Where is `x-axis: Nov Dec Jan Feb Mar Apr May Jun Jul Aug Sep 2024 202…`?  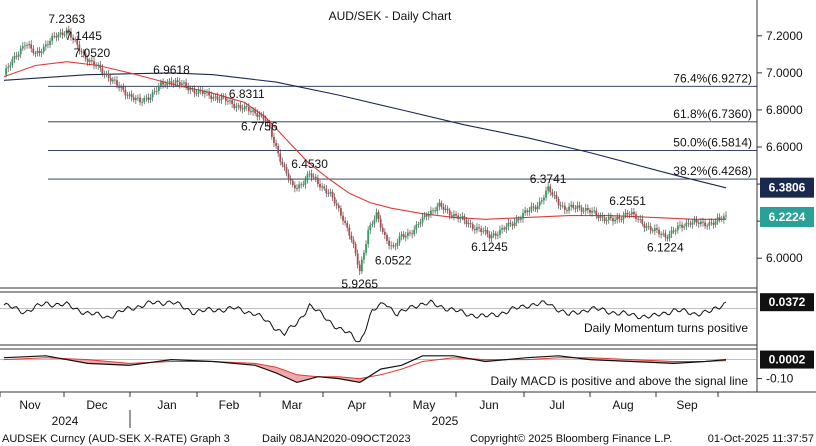 x-axis: Nov Dec Jan Feb Mar Apr May Jun Jul Aug Sep 2024 202… is located at coordinates (359, 410).